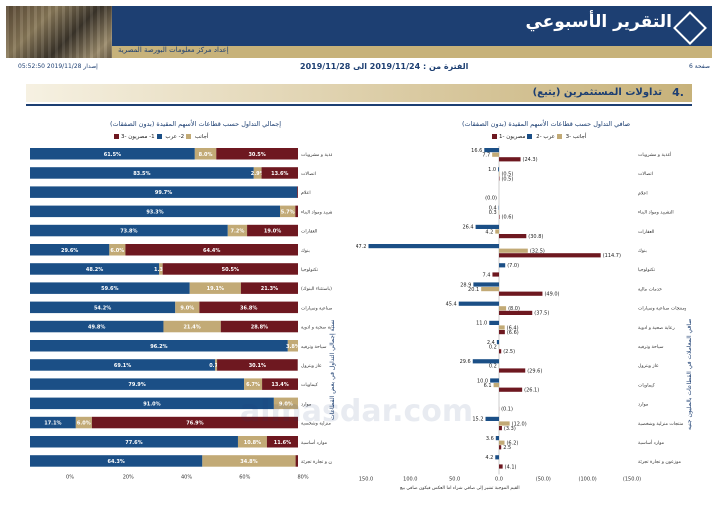 The image size is (720, 509). Describe the element at coordinates (215, 289) in the screenshot. I see `segment-label: 19.1%` at that location.